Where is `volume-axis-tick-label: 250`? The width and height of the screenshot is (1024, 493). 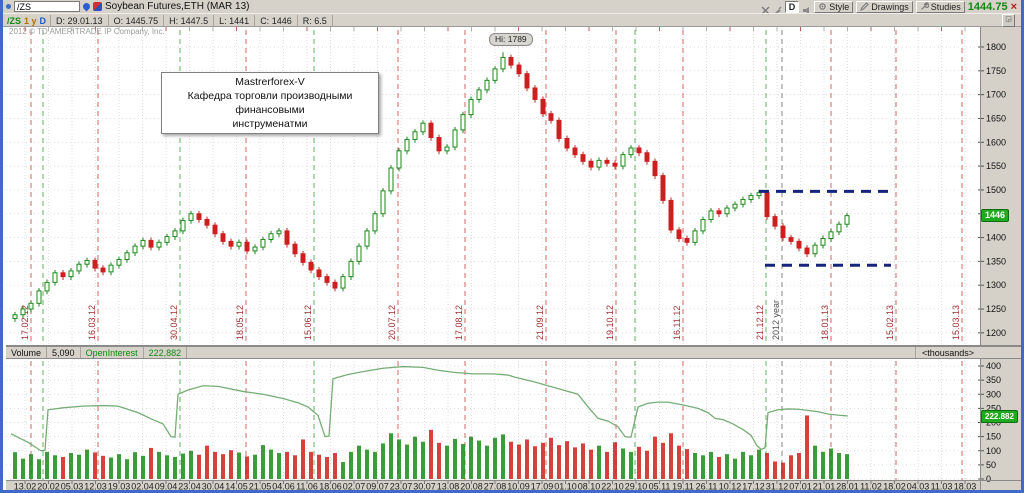
volume-axis-tick-label: 250 is located at coordinates (993, 408).